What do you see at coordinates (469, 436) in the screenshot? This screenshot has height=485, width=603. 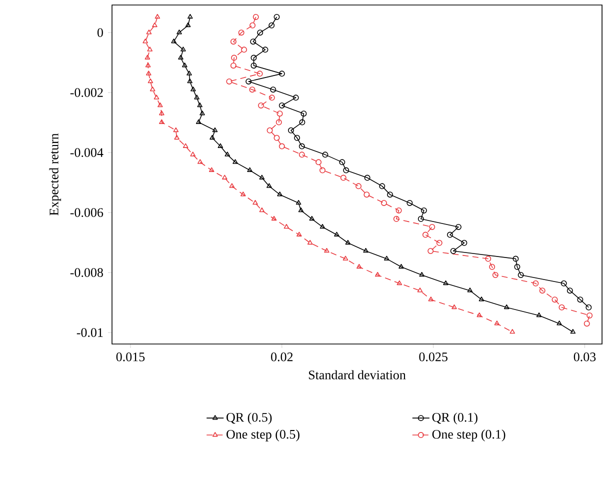 I see `legend-label: One step (0.1)` at bounding box center [469, 436].